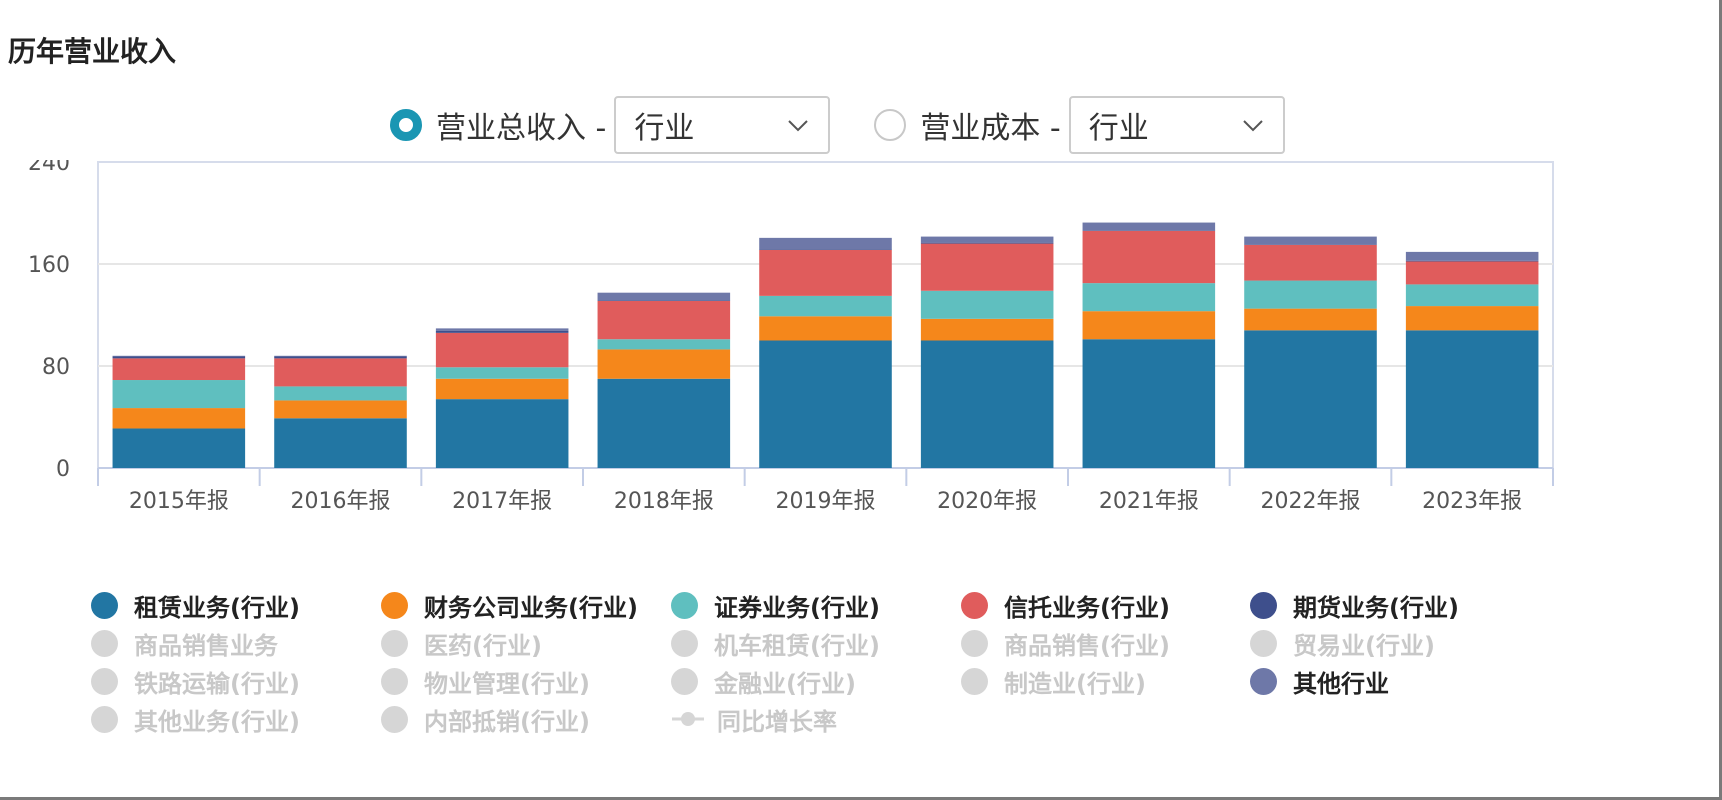 Image resolution: width=1722 pixels, height=800 pixels. I want to click on legend-item: 制造业(行业), so click(1053, 681).